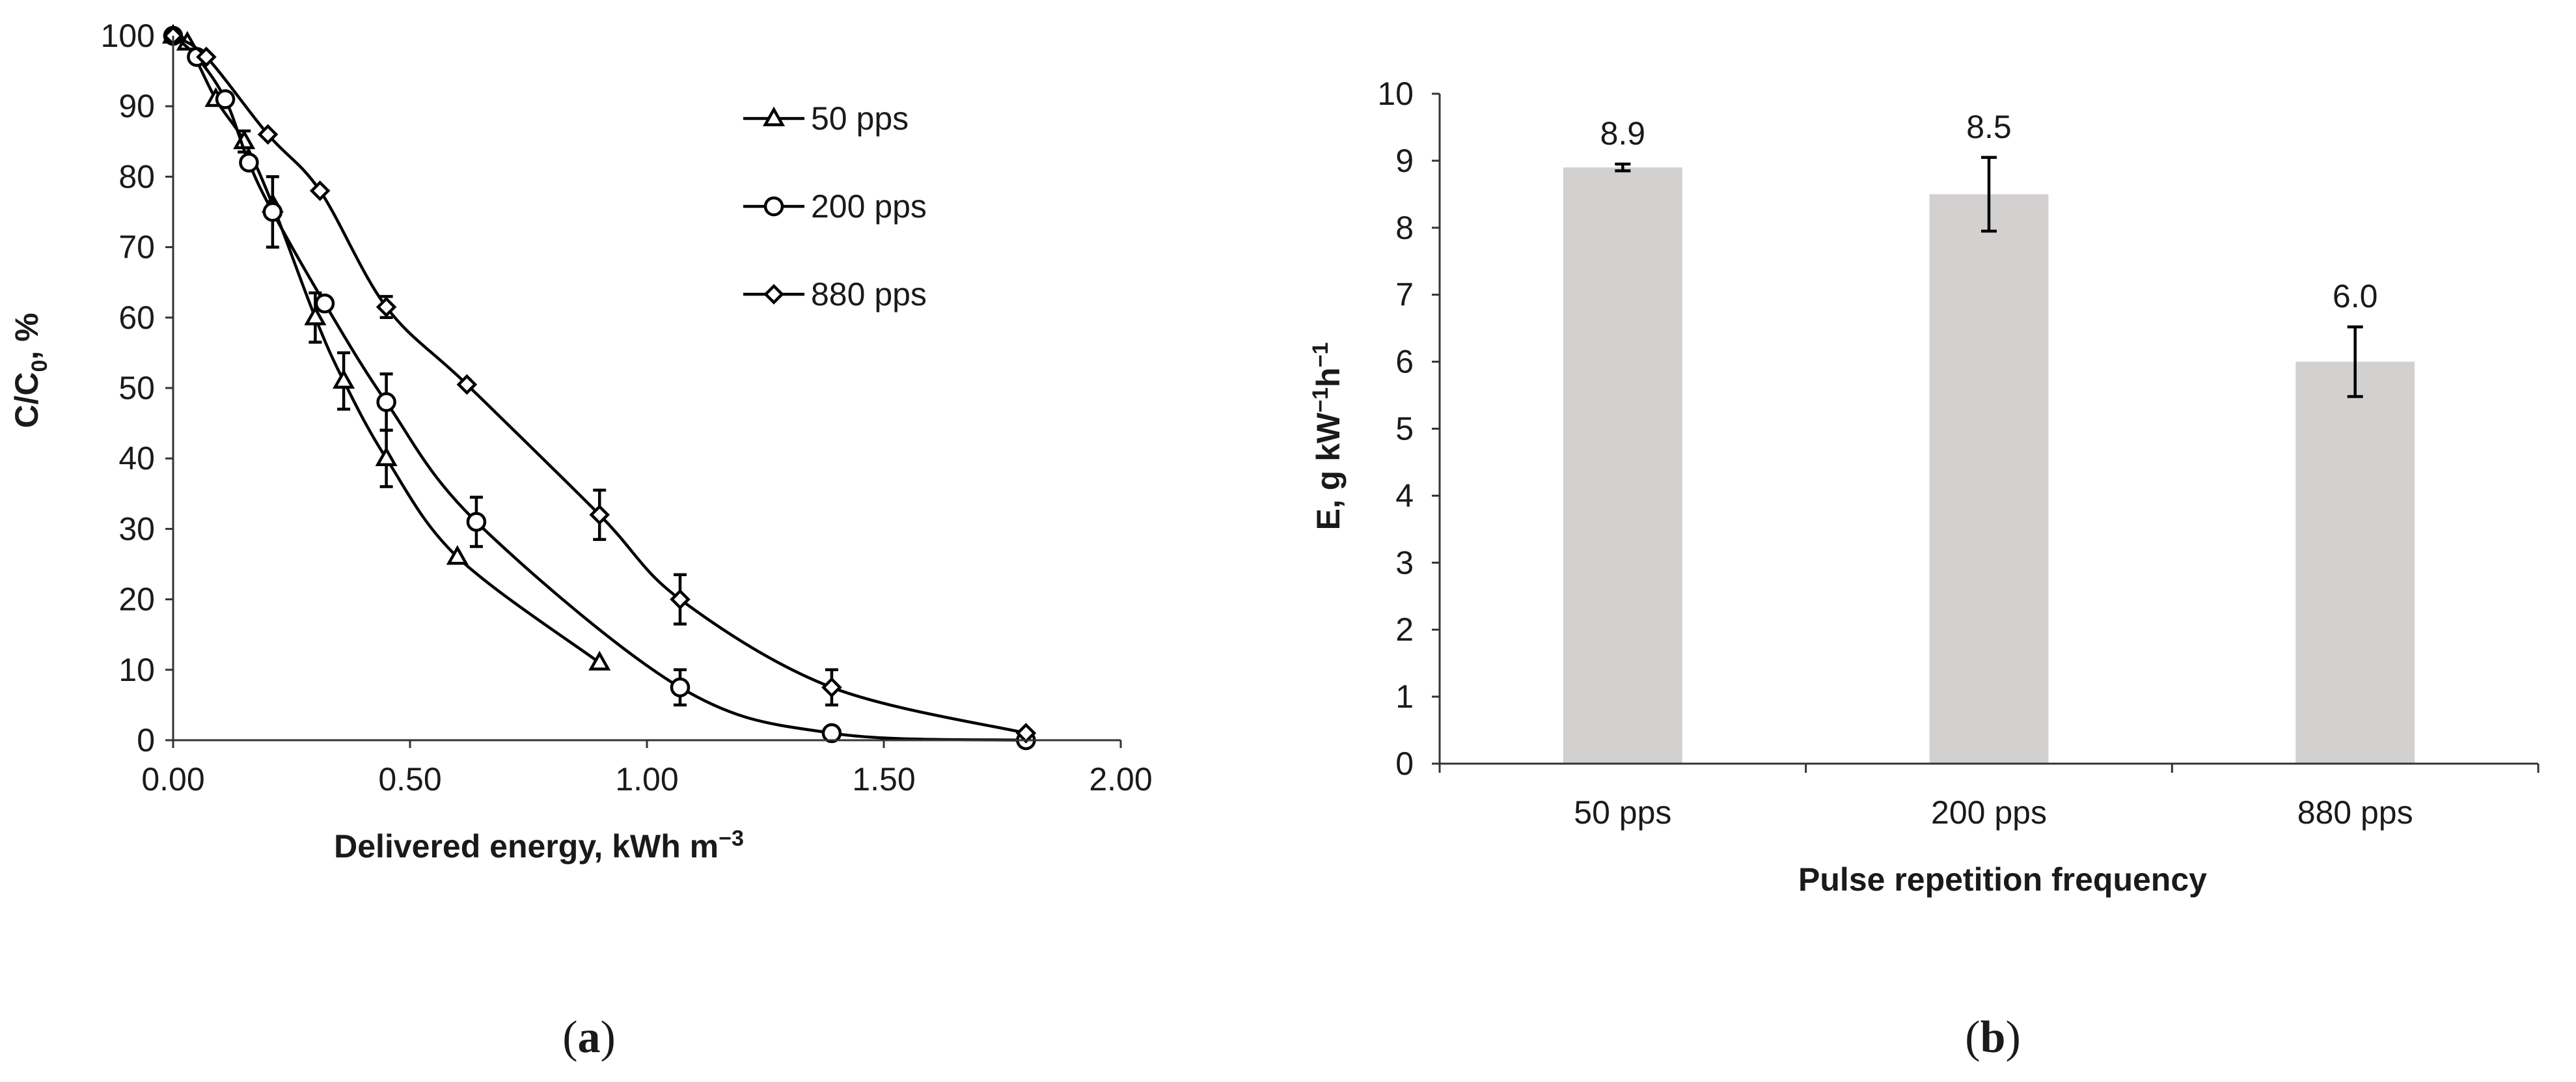 The width and height of the screenshot is (2576, 1082). Describe the element at coordinates (647, 779) in the screenshot. I see `x-tick-label: 1.00` at that location.